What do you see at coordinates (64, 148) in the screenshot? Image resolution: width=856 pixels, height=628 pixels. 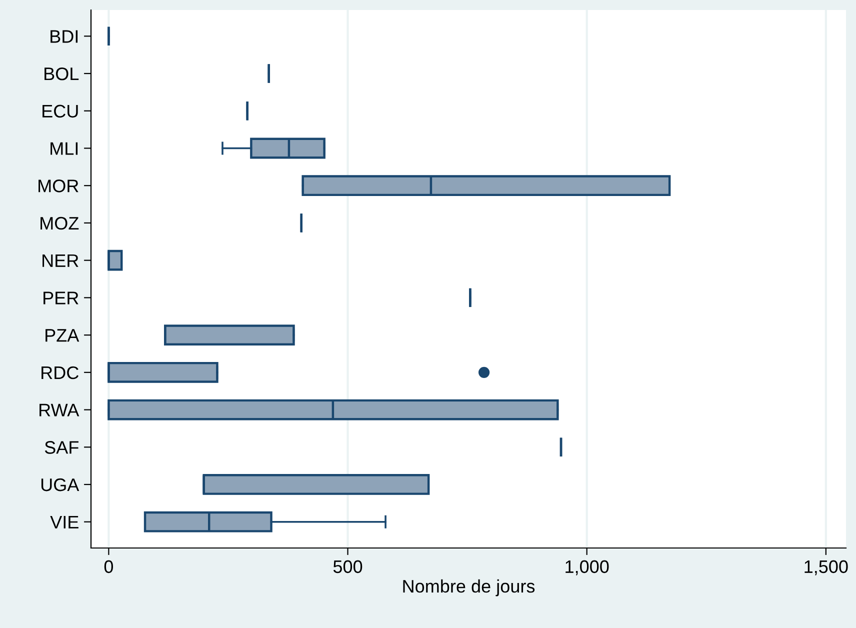 I see `y-tick-label: MLI` at bounding box center [64, 148].